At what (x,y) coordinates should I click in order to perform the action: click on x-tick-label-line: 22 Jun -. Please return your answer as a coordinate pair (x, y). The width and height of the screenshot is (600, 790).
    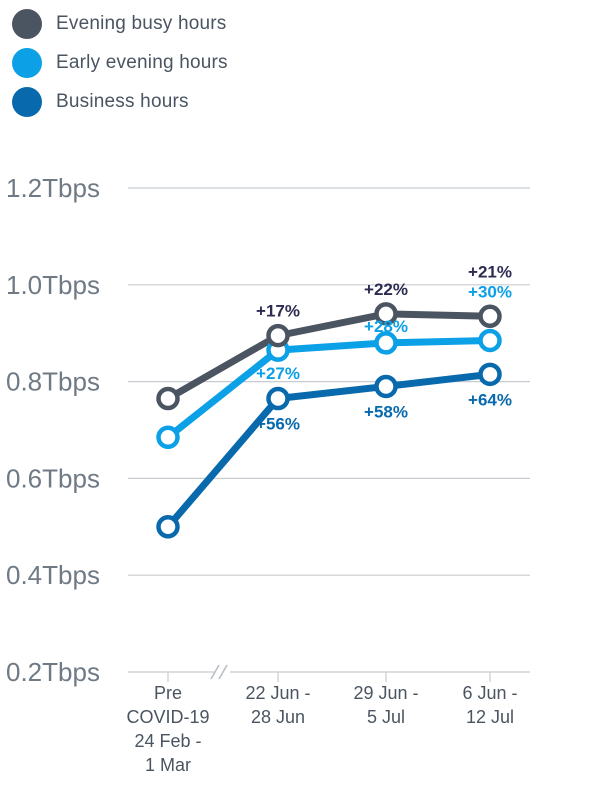
    Looking at the image, I should click on (277, 693).